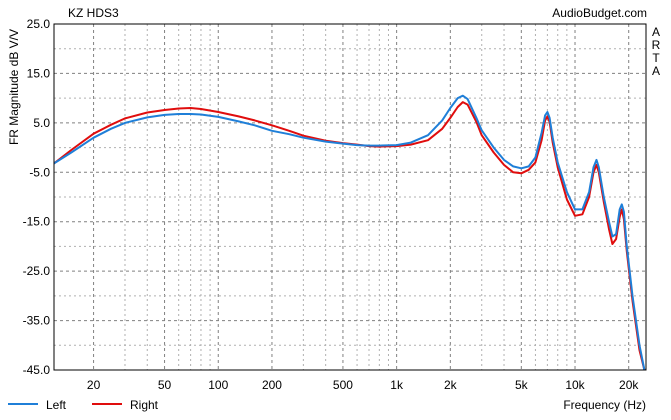 The height and width of the screenshot is (420, 671). Describe the element at coordinates (37, 271) in the screenshot. I see `y-tick-label: -25.0` at that location.